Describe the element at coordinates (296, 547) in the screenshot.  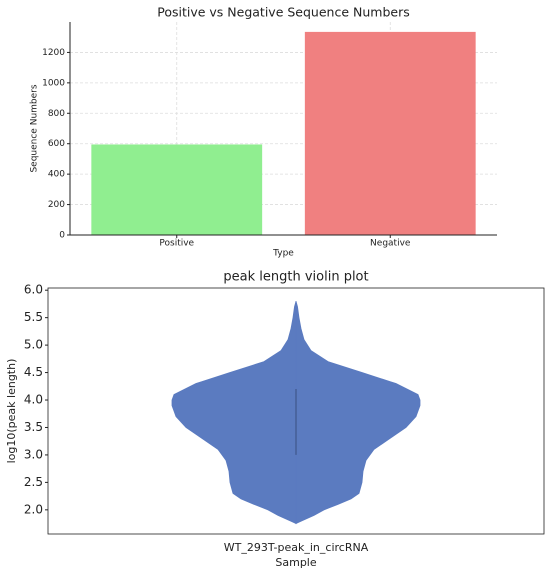
I see `x-tick-label: WT_293T-peak_in_circRNA` at that location.